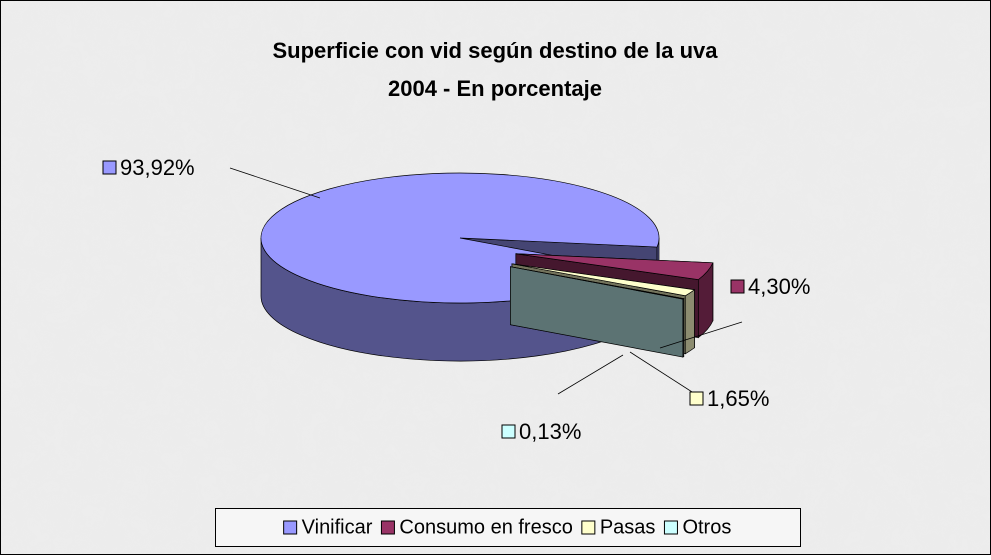 The height and width of the screenshot is (560, 991). Describe the element at coordinates (485, 527) in the screenshot. I see `legend-label: Consumo en fresco` at that location.